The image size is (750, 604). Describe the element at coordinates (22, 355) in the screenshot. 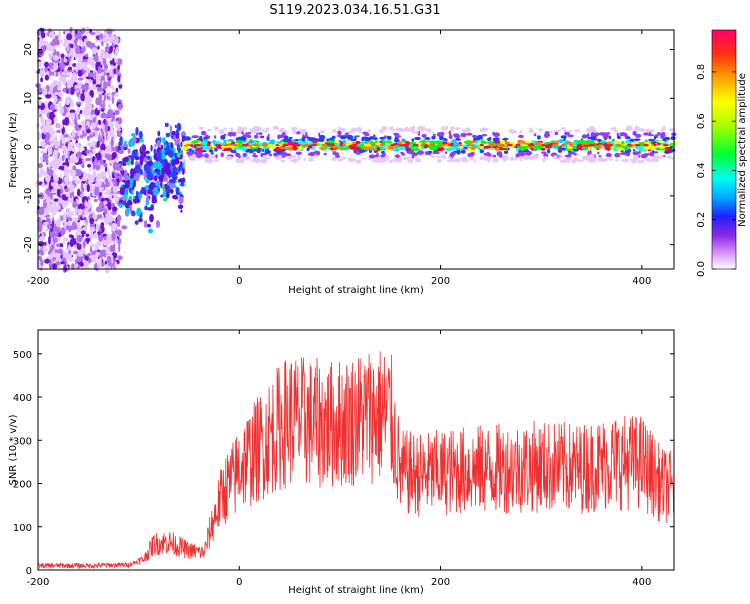

I see `snr-y-tick-label: 500` at that location.